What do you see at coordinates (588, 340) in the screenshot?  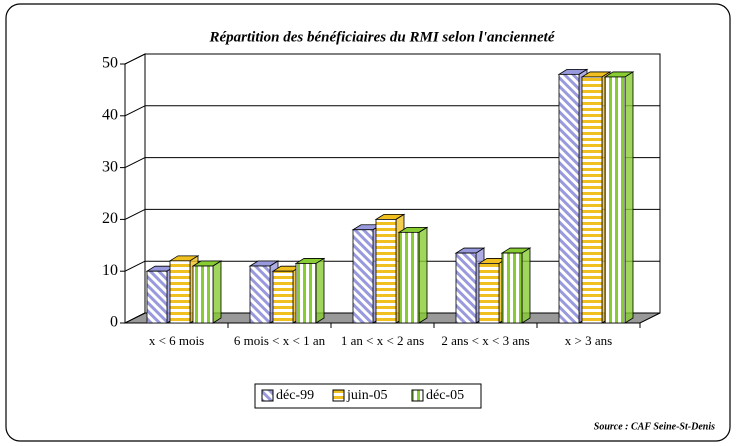 I see `x-tick-label: x > 3 ans` at bounding box center [588, 340].